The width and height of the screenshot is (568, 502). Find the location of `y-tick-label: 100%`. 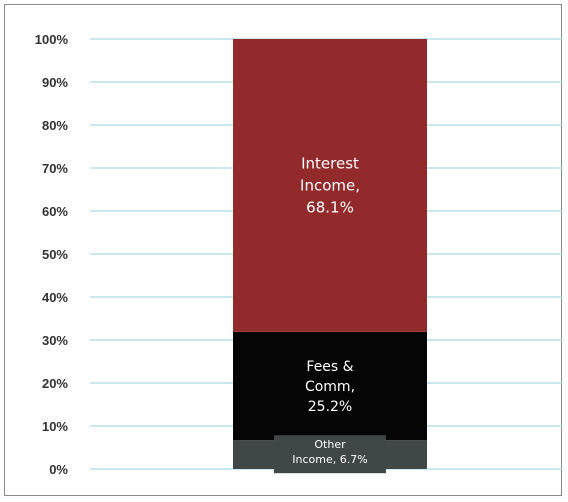

y-tick-label: 100% is located at coordinates (52, 39).